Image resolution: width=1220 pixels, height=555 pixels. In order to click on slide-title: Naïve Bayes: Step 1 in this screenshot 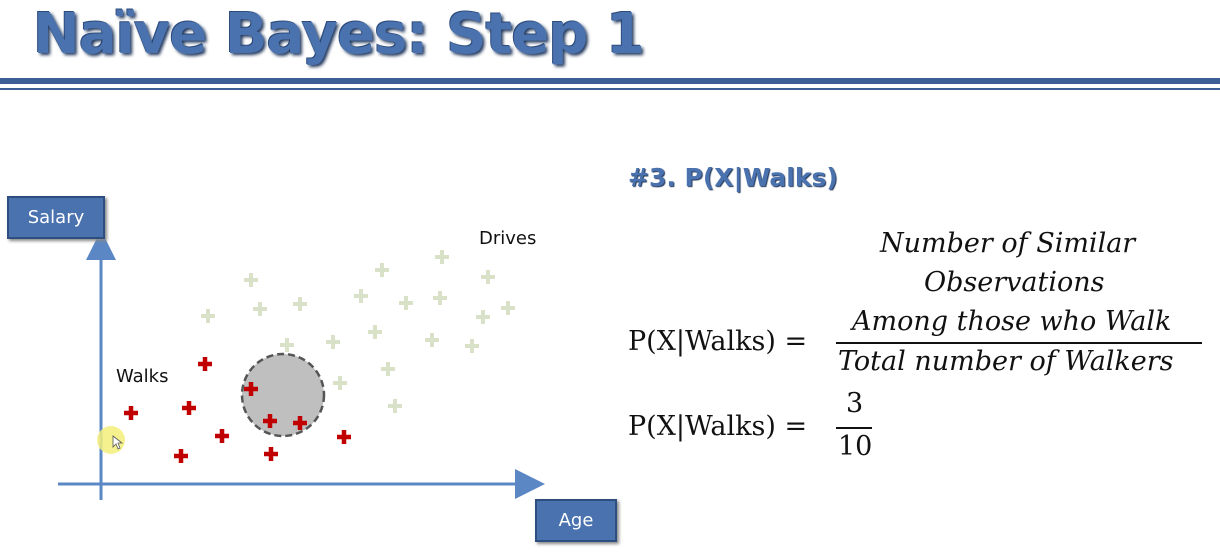, I will do `click(339, 34)`.